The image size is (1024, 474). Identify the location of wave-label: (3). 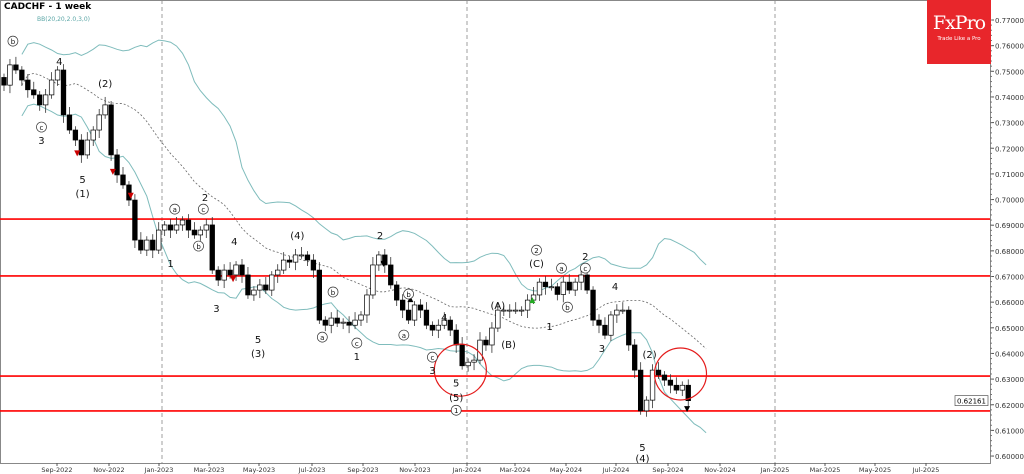
(258, 354).